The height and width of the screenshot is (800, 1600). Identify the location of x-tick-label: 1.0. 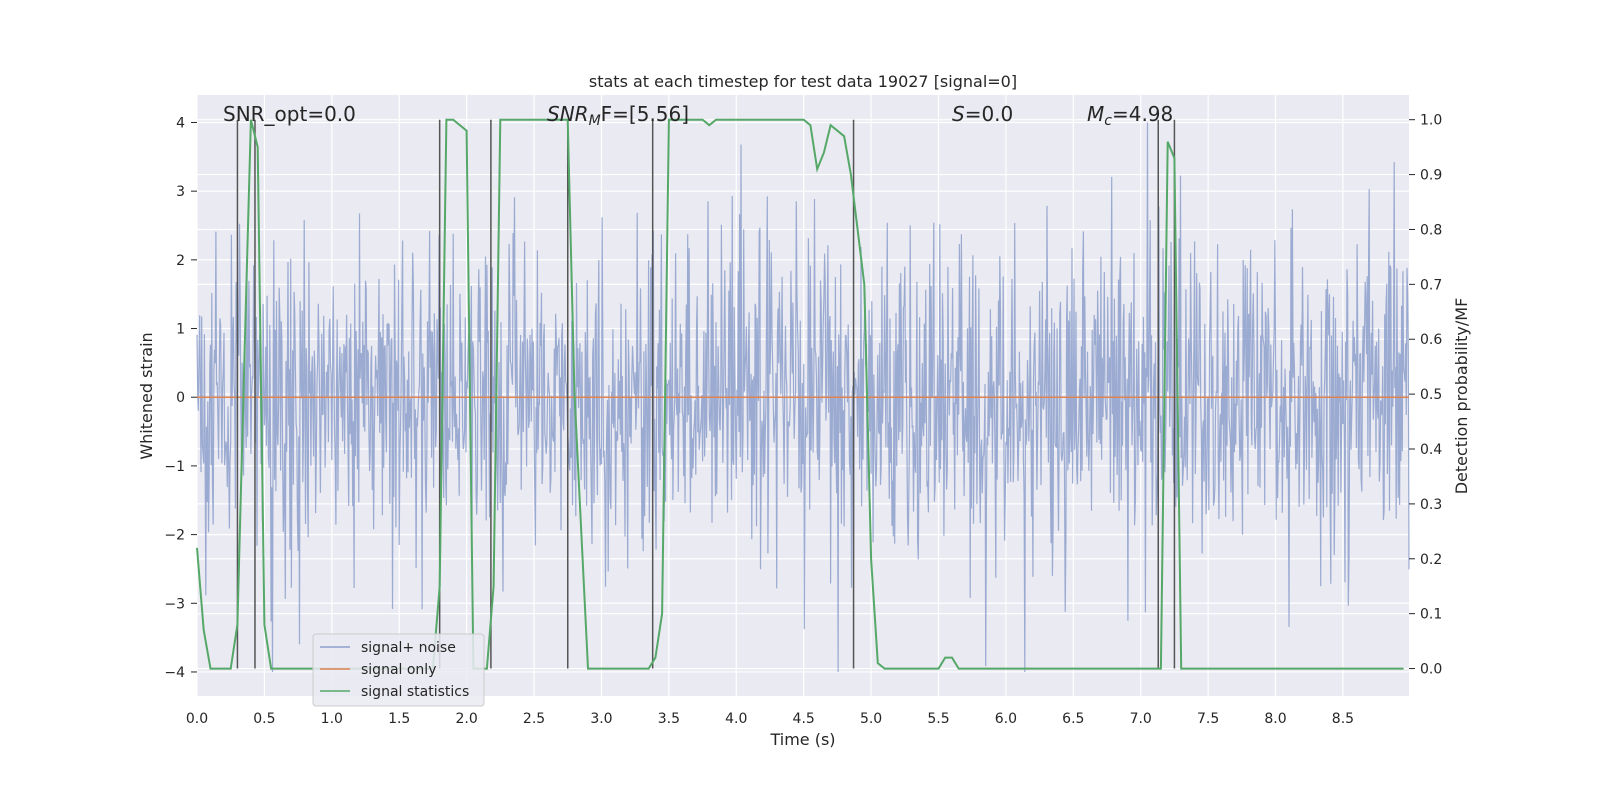
(332, 719).